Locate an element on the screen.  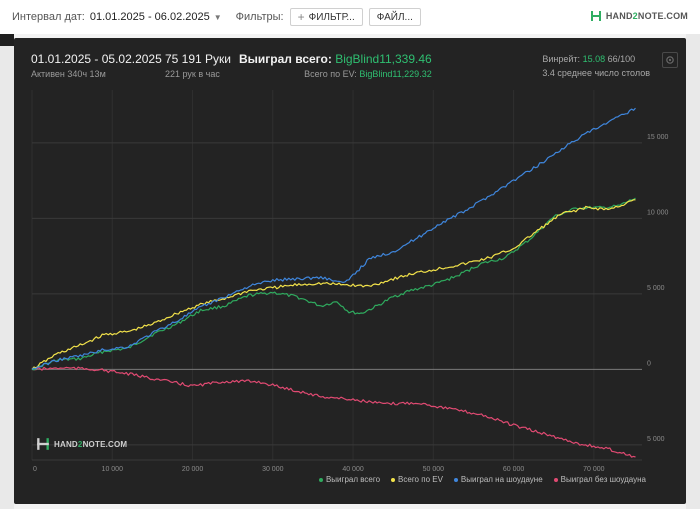
hands-count: 75 191 Руки is located at coordinates (198, 59).